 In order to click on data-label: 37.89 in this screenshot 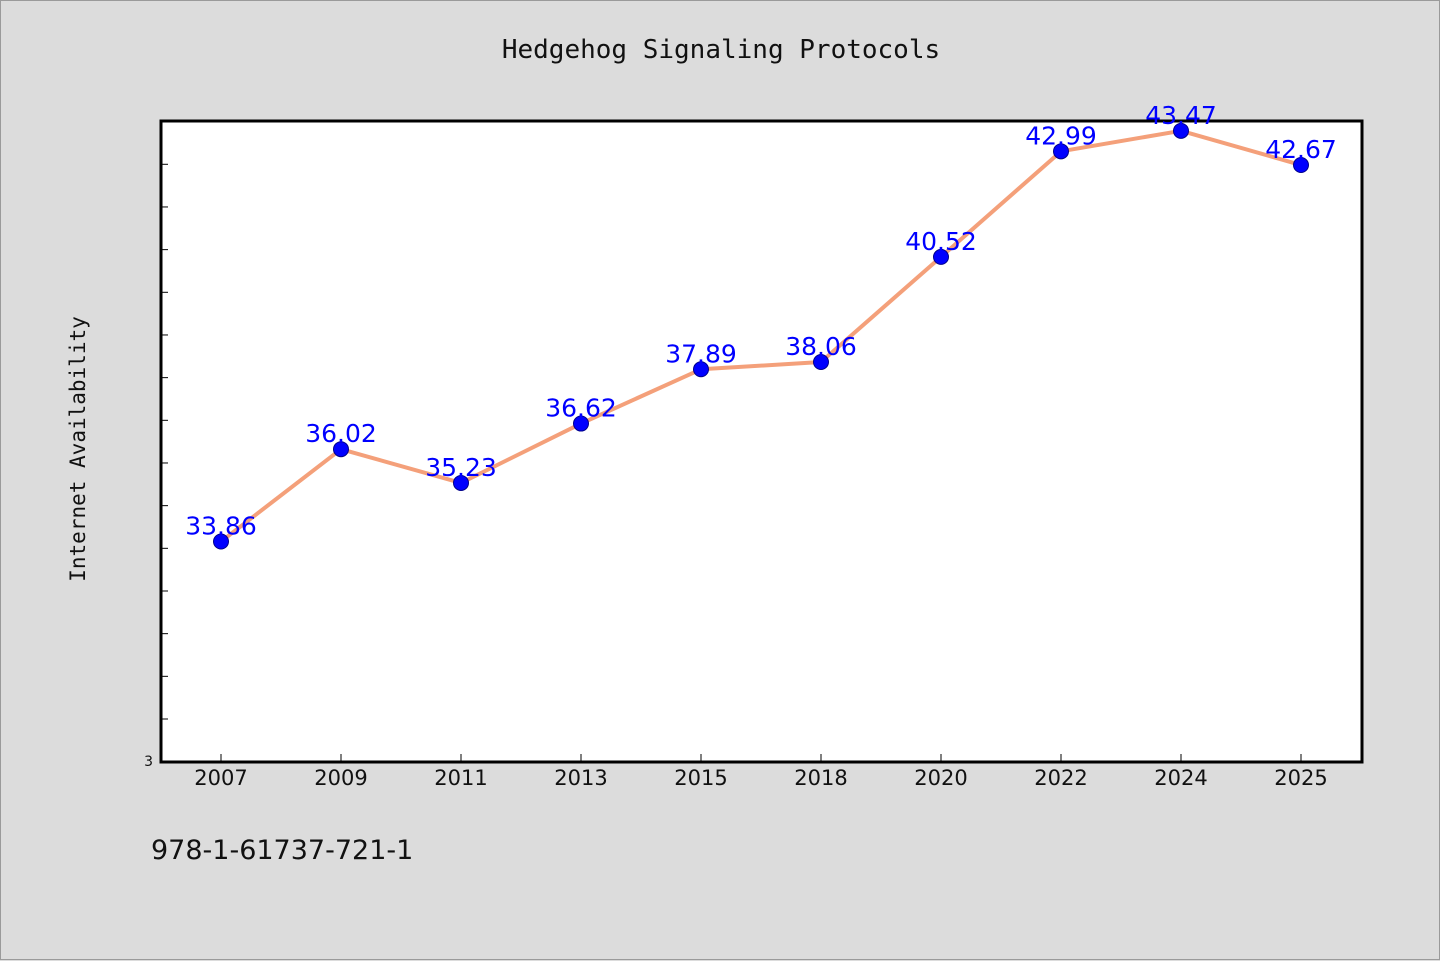, I will do `click(701, 353)`.